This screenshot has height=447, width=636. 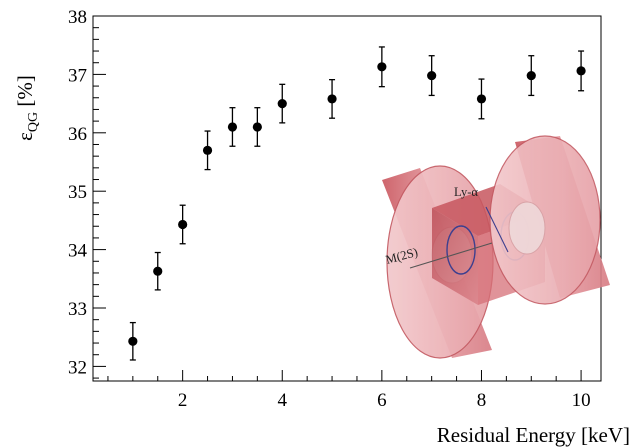 What do you see at coordinates (77, 17) in the screenshot?
I see `y-tick-label: 38` at bounding box center [77, 17].